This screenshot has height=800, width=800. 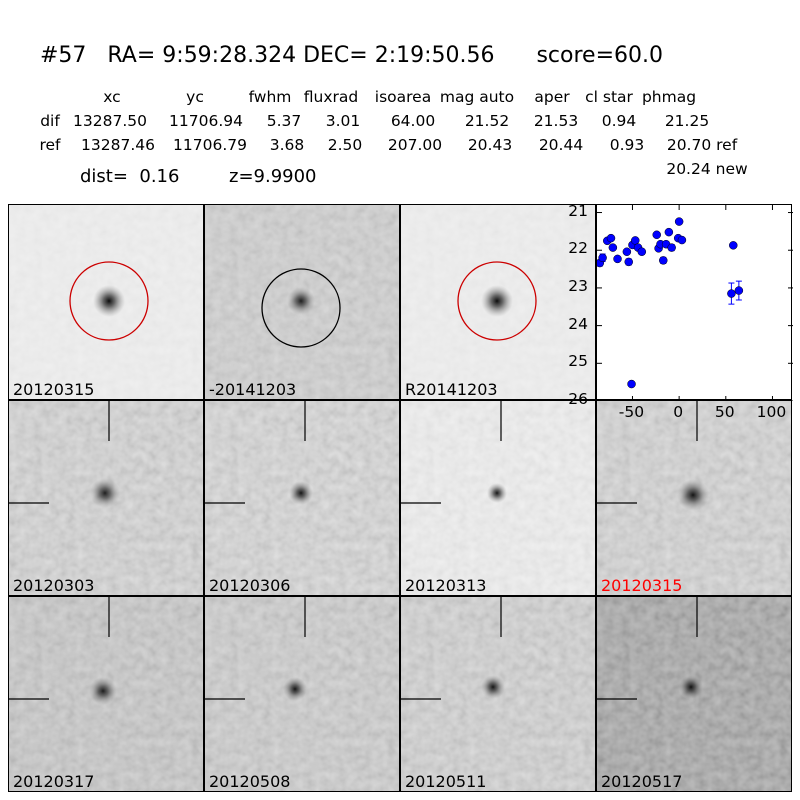 I want to click on col-header-isoarea: isoarea, so click(x=403, y=97).